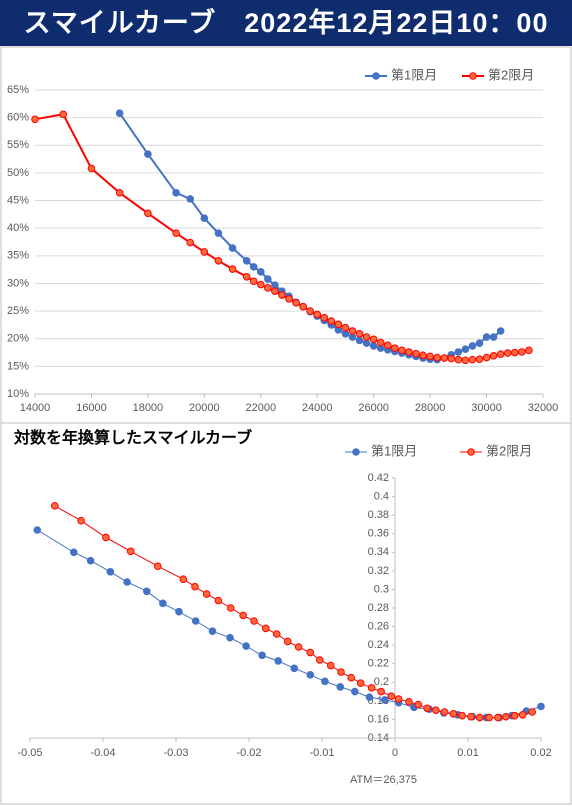  Describe the element at coordinates (18, 118) in the screenshot. I see `y-tick-label: 60%` at that location.